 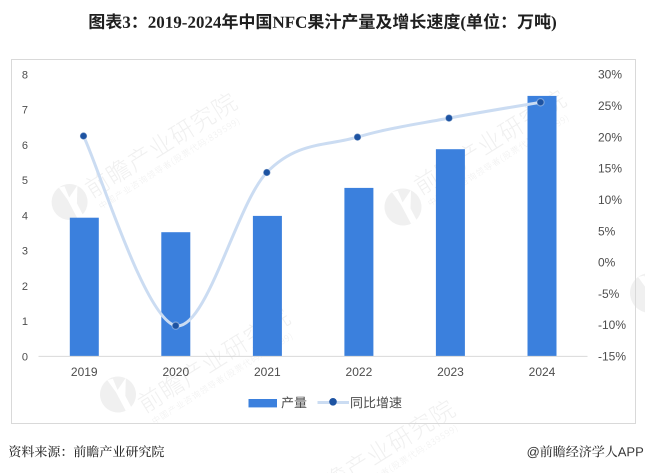 What do you see at coordinates (25, 75) in the screenshot?
I see `svg-text: 8` at bounding box center [25, 75].